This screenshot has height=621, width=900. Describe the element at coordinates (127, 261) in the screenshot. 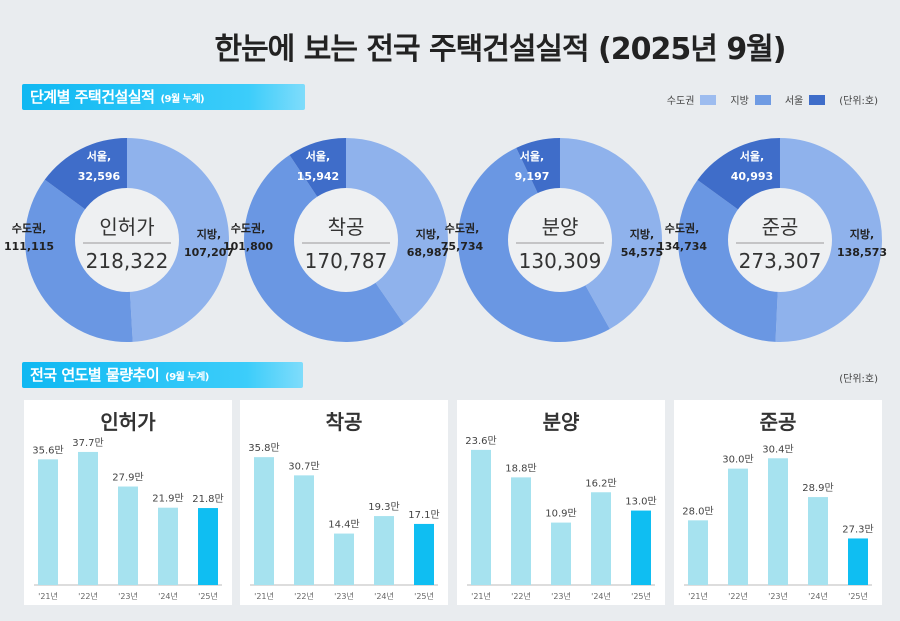

I see `donut-total: 218,322` at that location.